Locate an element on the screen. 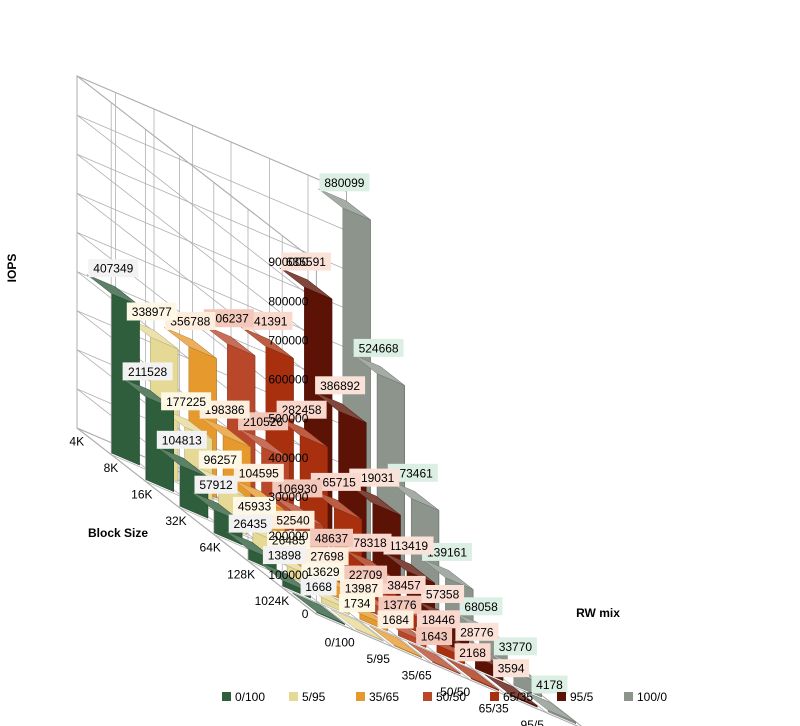  data-label-text: 52540 is located at coordinates (293, 520).